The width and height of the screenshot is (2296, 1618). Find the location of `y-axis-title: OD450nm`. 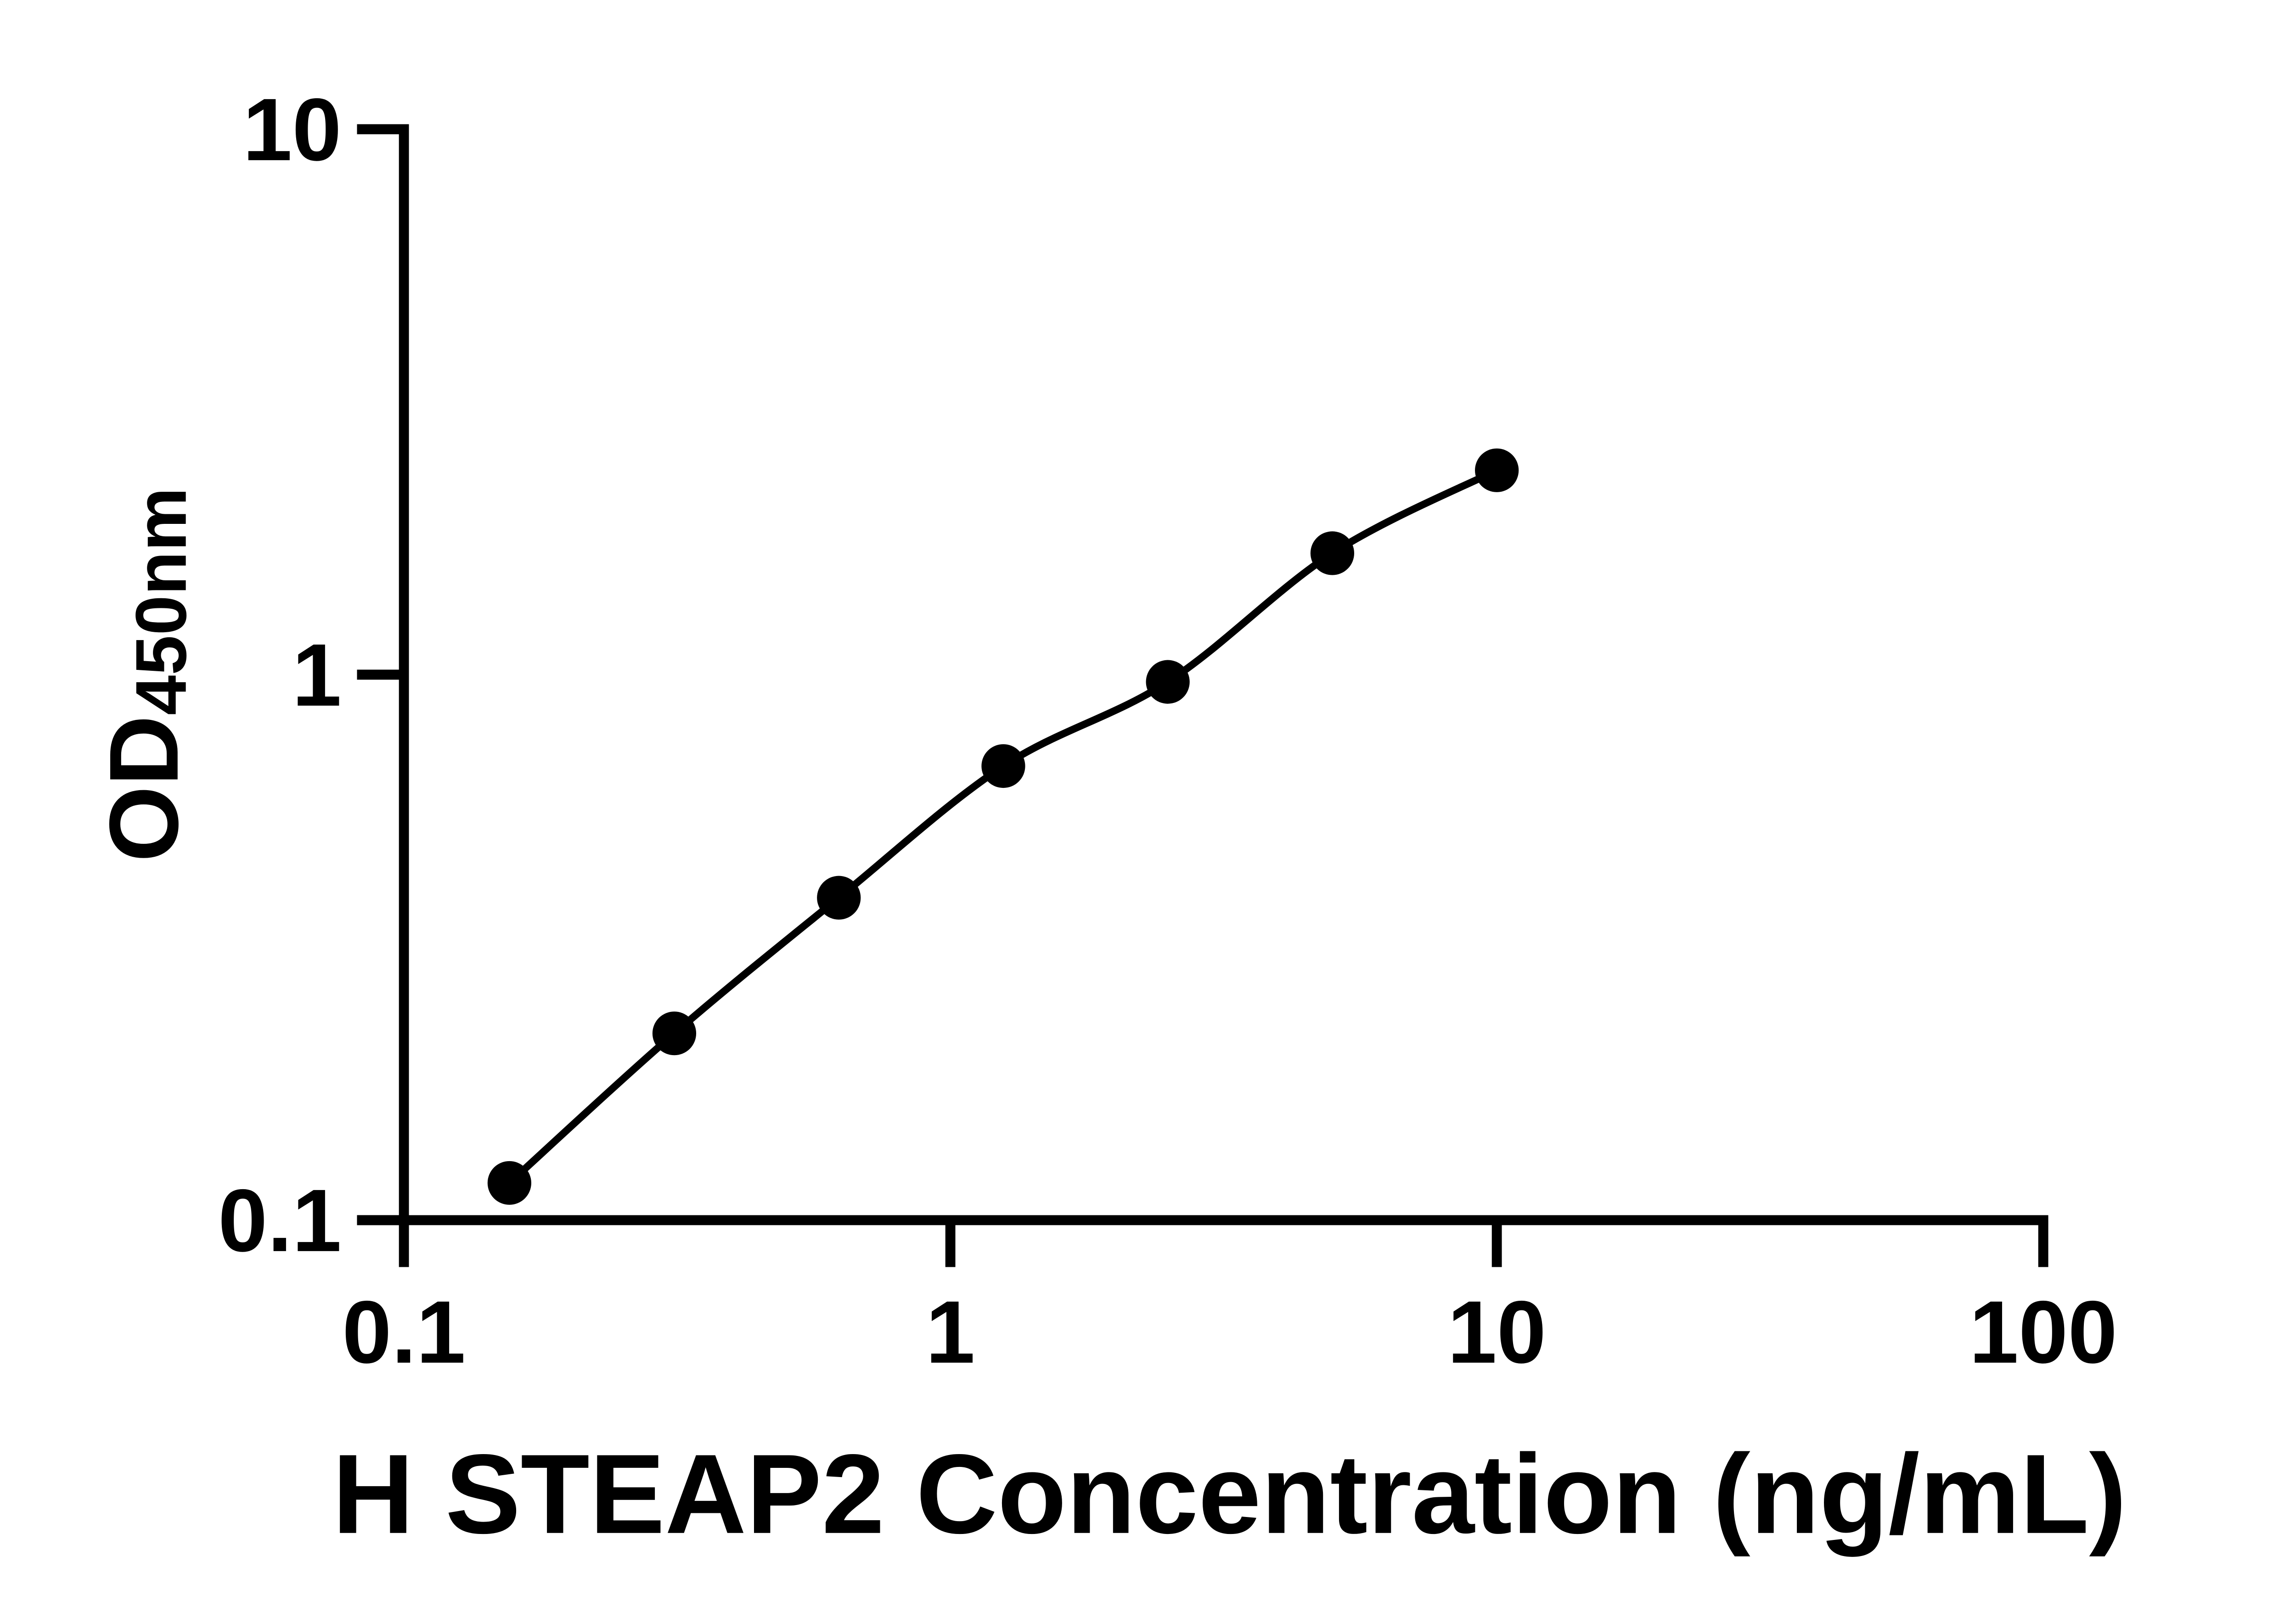

y-axis-title: OD450nm is located at coordinates (146, 674).